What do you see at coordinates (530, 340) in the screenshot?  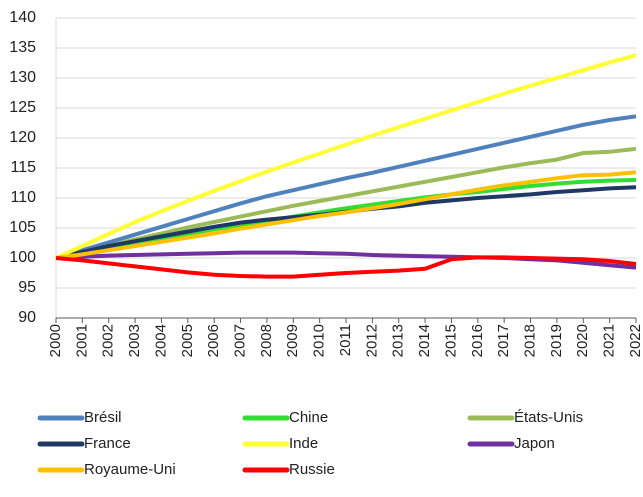 I see `x-tick-label: 2018` at bounding box center [530, 340].